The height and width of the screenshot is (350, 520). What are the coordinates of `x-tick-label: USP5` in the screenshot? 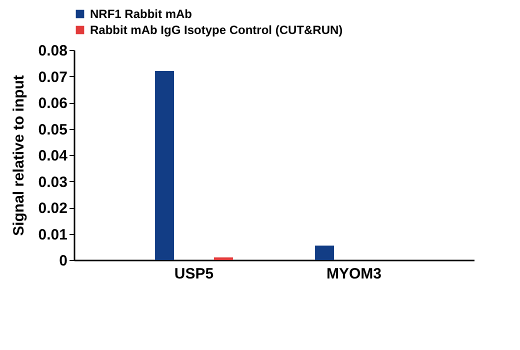 It's located at (194, 274).